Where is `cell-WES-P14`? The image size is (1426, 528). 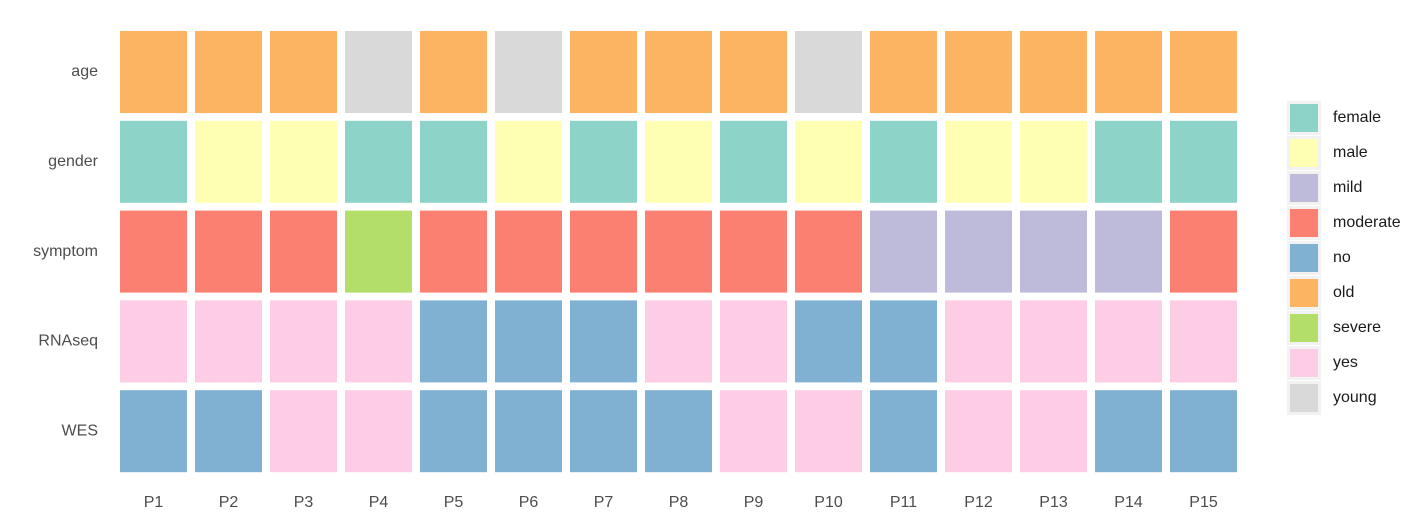 cell-WES-P14 is located at coordinates (1128, 431).